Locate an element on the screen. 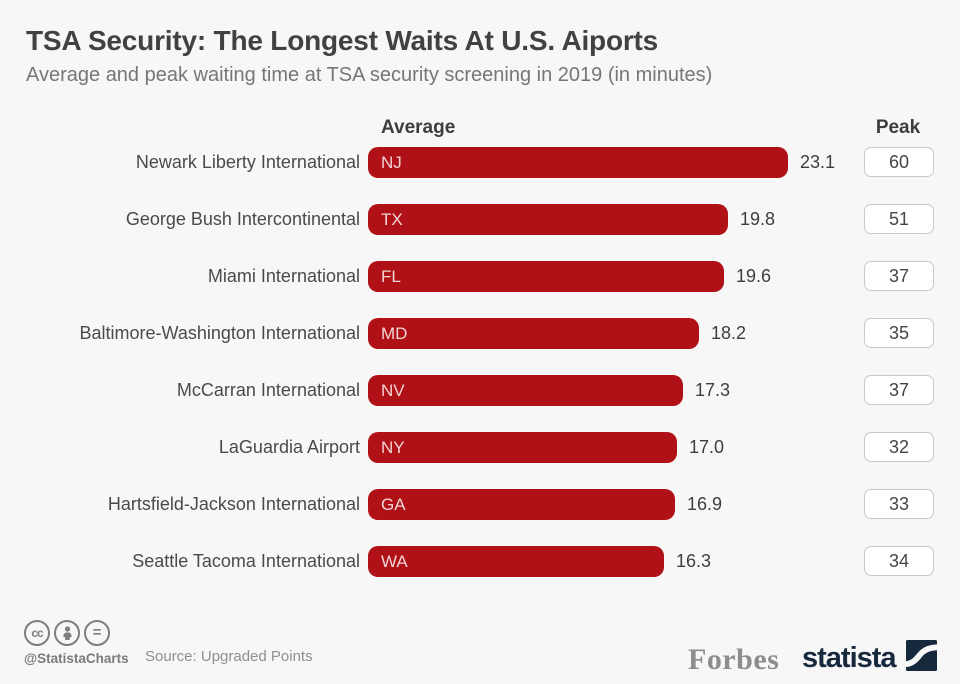 This screenshot has height=684, width=960. average-value: 19.8 is located at coordinates (758, 219).